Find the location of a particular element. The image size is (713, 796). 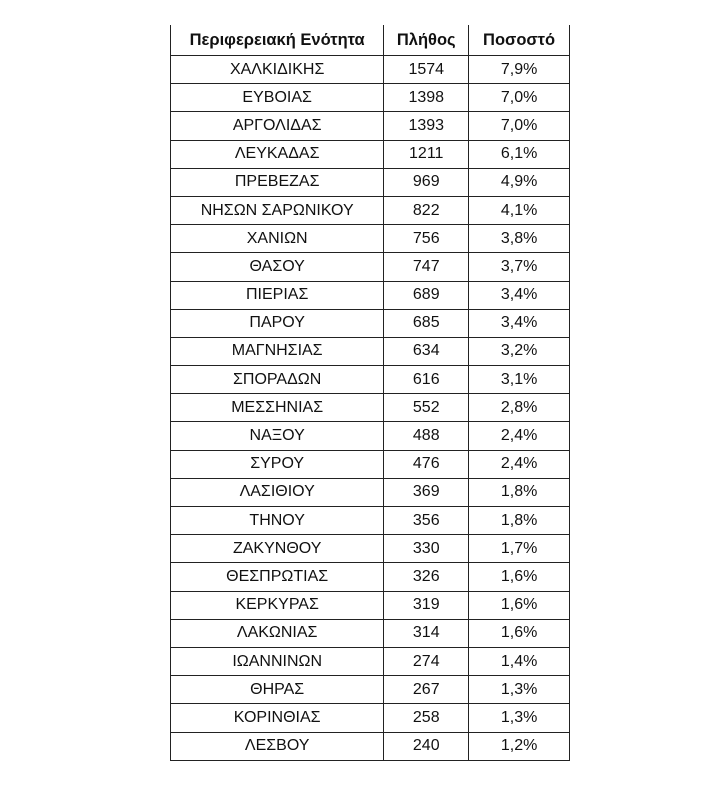

region-cell: ΑΡΓΟΛΙΔΑΣ is located at coordinates (277, 126).